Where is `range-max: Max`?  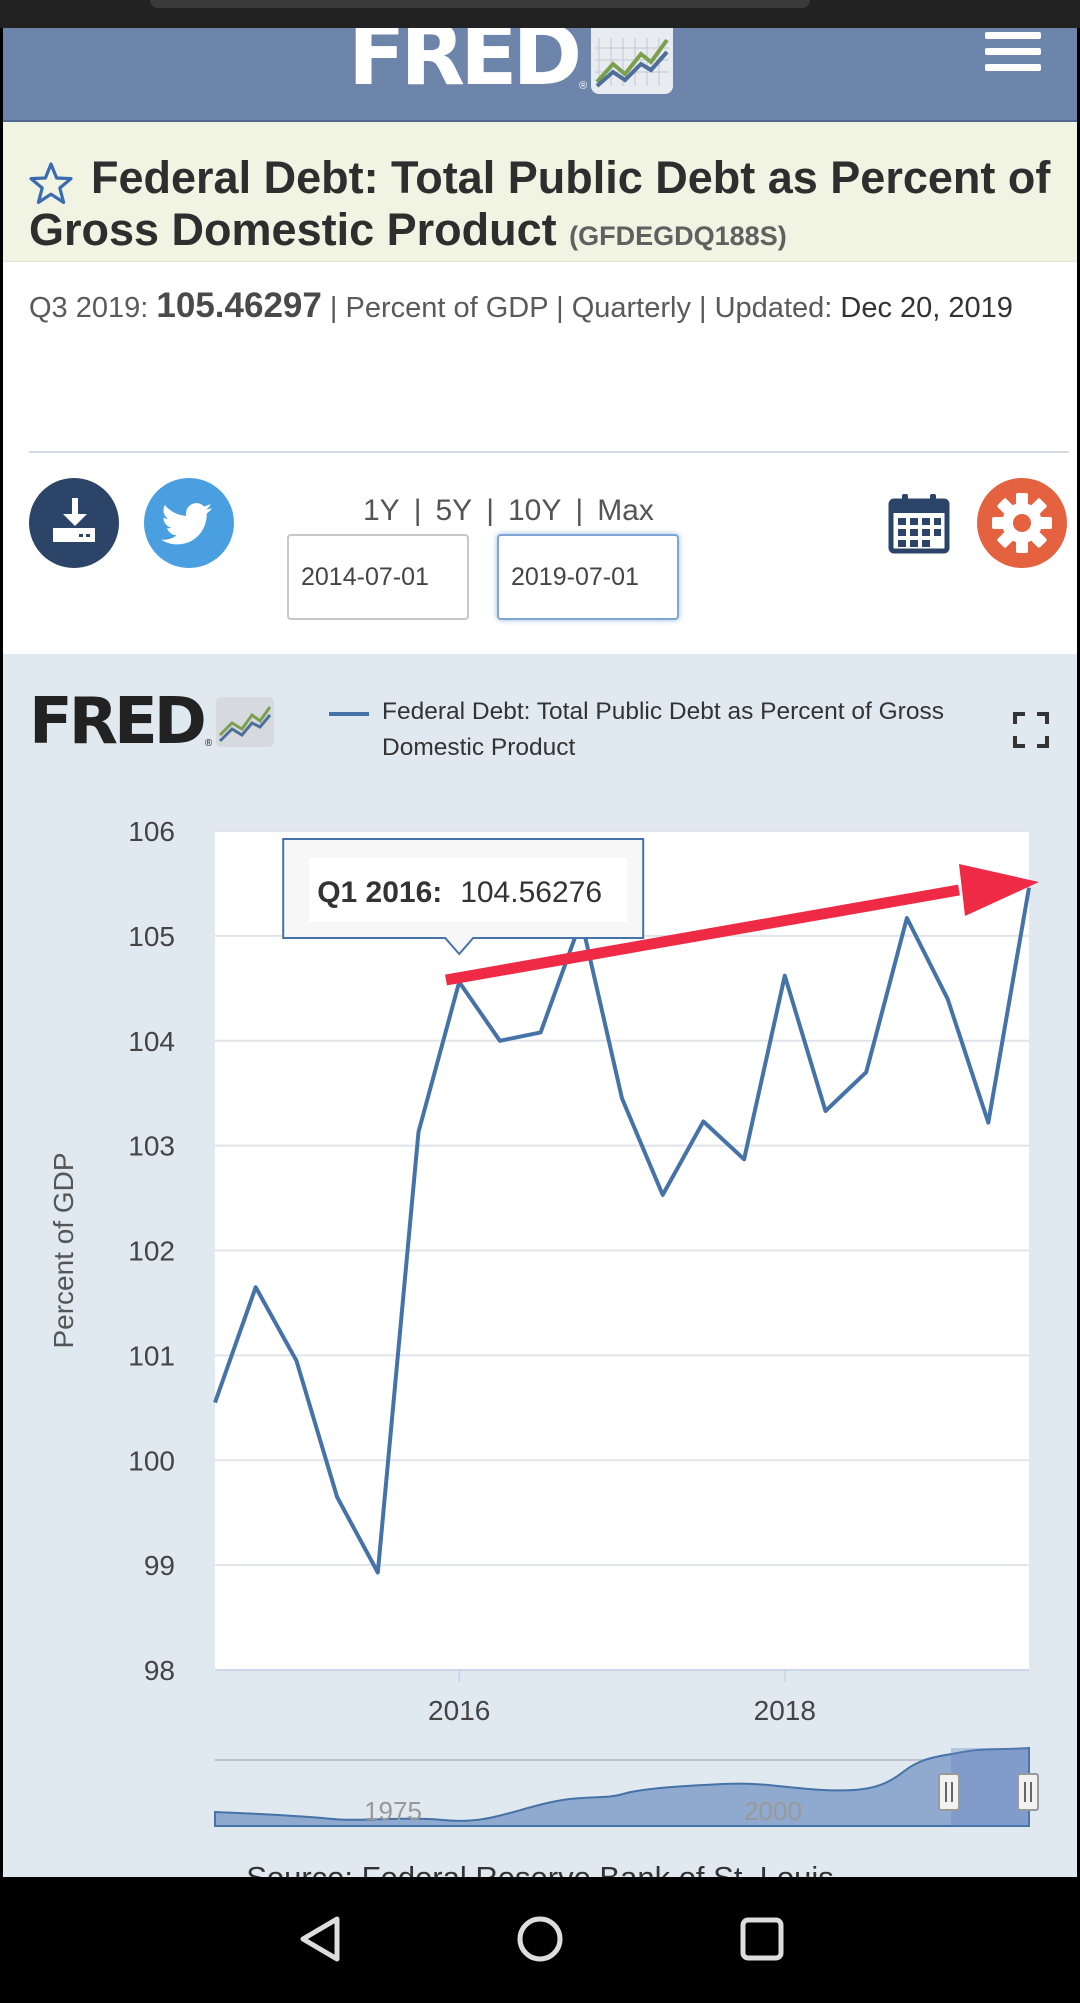 range-max: Max is located at coordinates (625, 510).